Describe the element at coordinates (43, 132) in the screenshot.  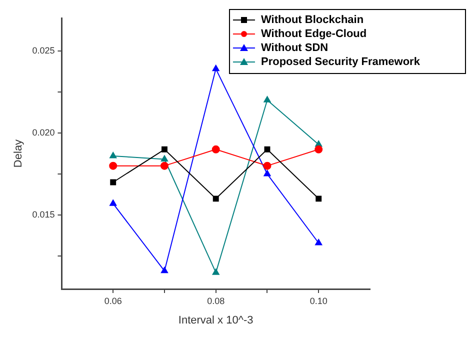
I see `y-tick-label: 0.020` at that location.